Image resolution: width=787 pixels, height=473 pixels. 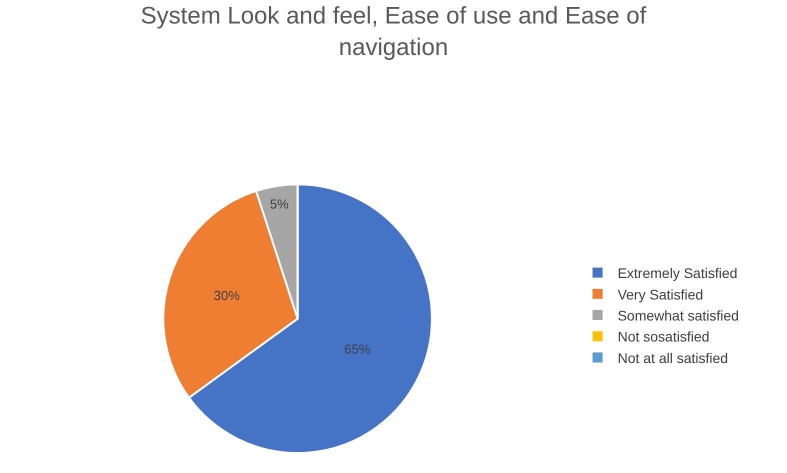 What do you see at coordinates (678, 316) in the screenshot?
I see `legend-label: Somewhat satisfied` at bounding box center [678, 316].